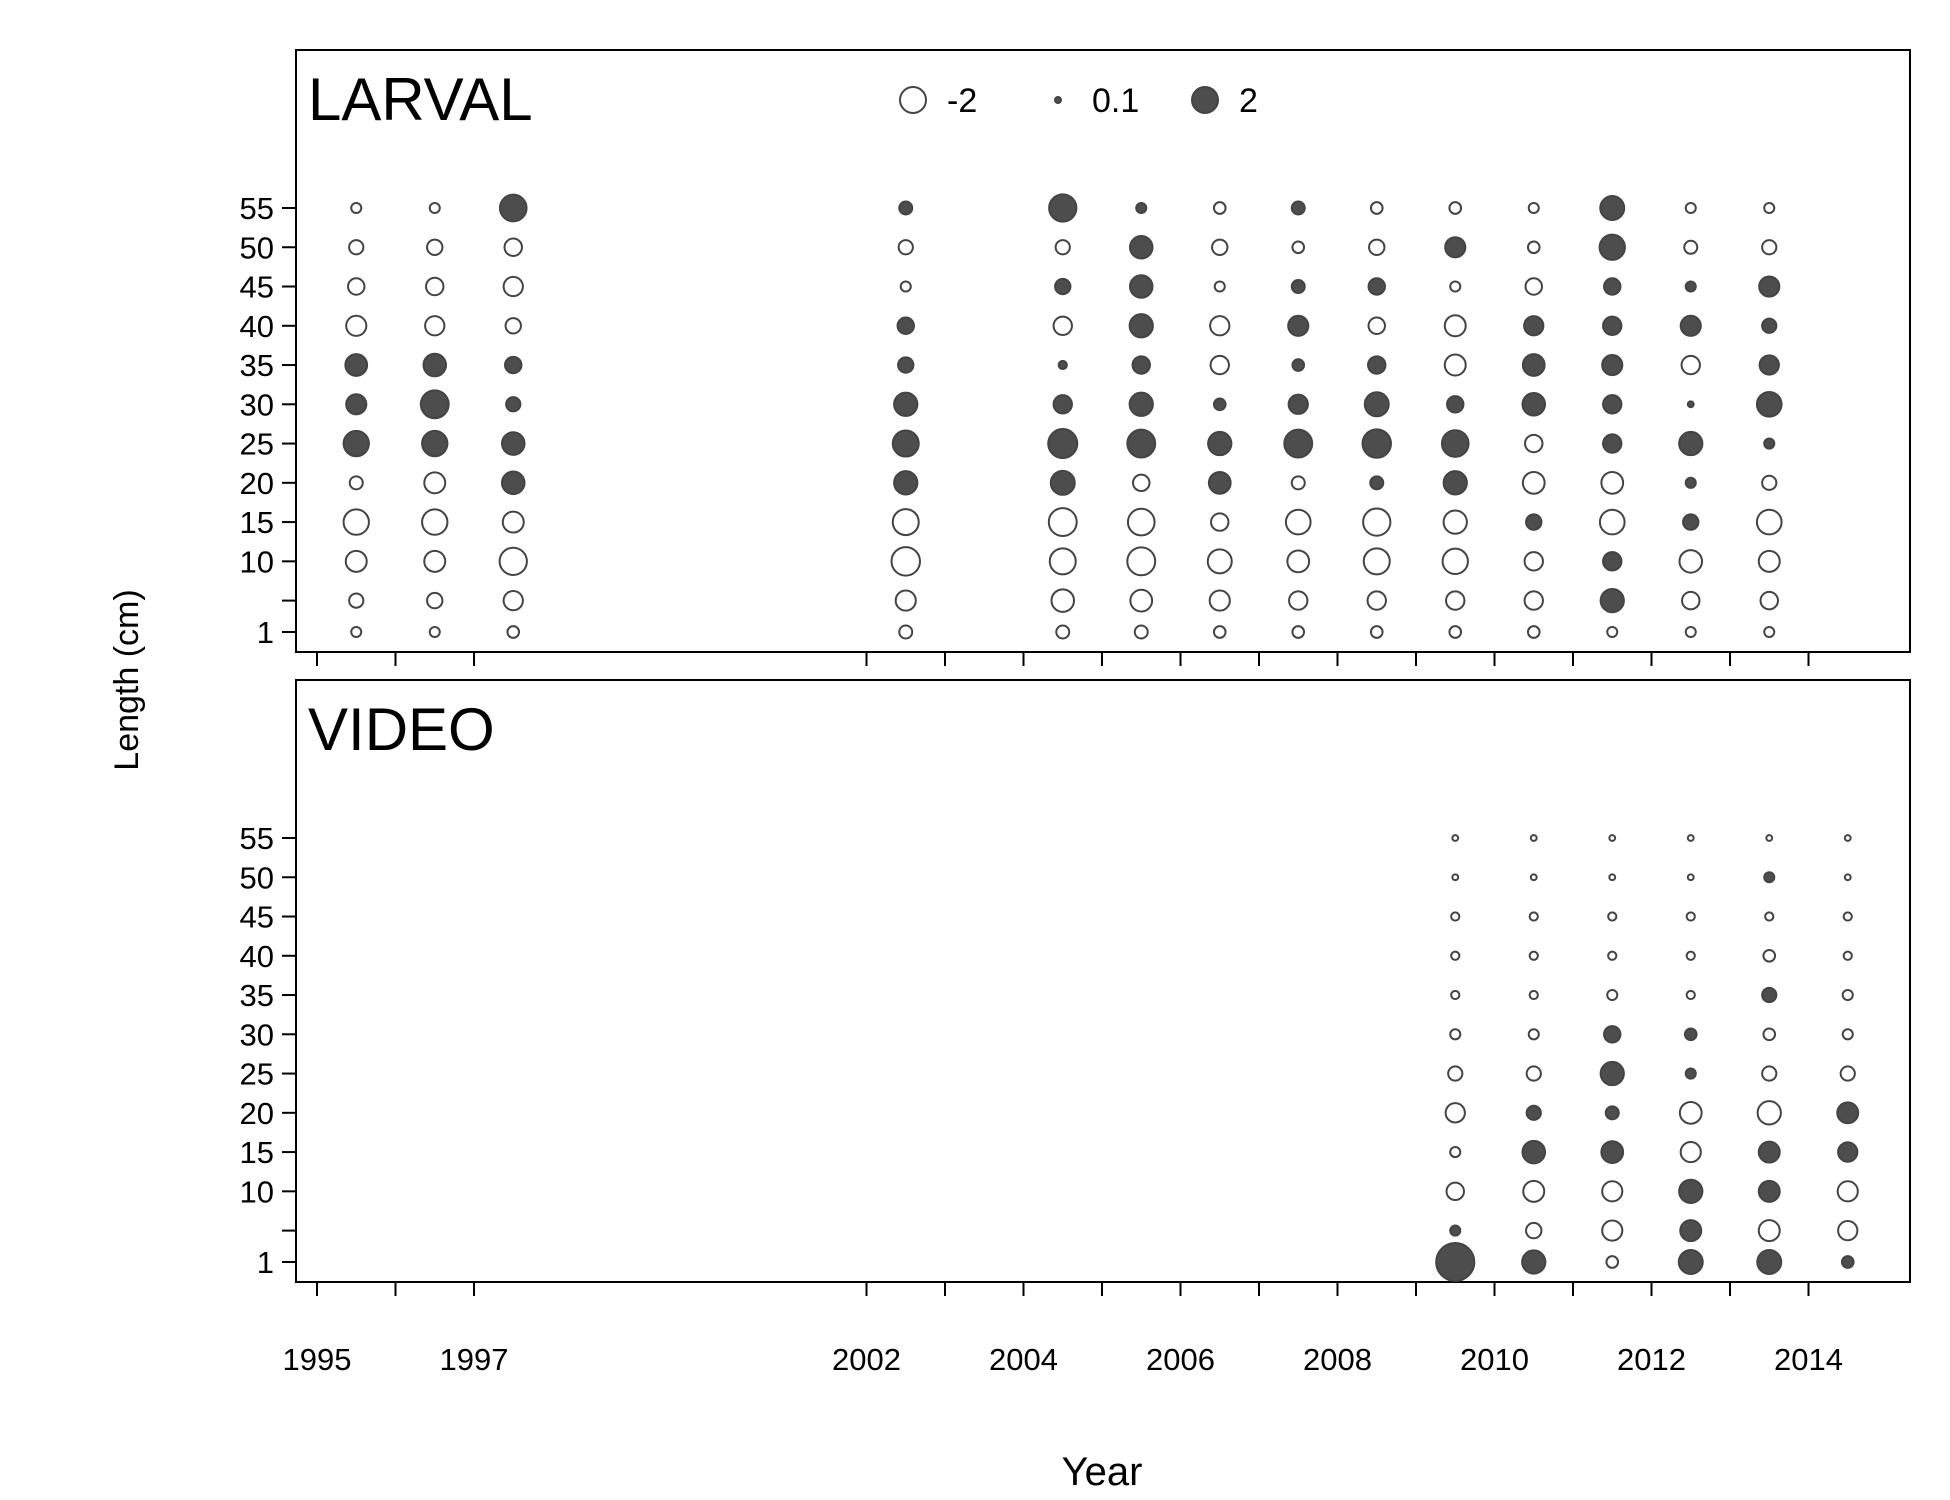 Image resolution: width=1950 pixels, height=1500 pixels. Describe the element at coordinates (1078, 101) in the screenshot. I see `legend: -2 0.1 2` at that location.